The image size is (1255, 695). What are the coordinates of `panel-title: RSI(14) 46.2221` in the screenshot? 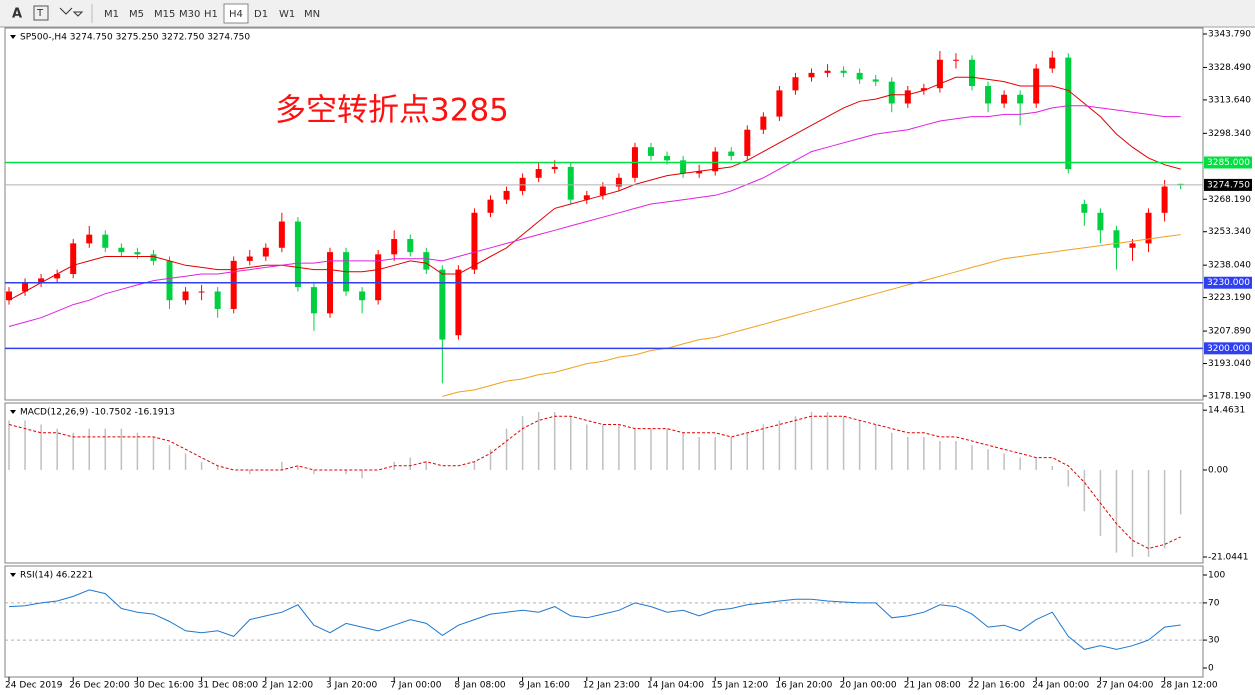 It's located at (56, 576).